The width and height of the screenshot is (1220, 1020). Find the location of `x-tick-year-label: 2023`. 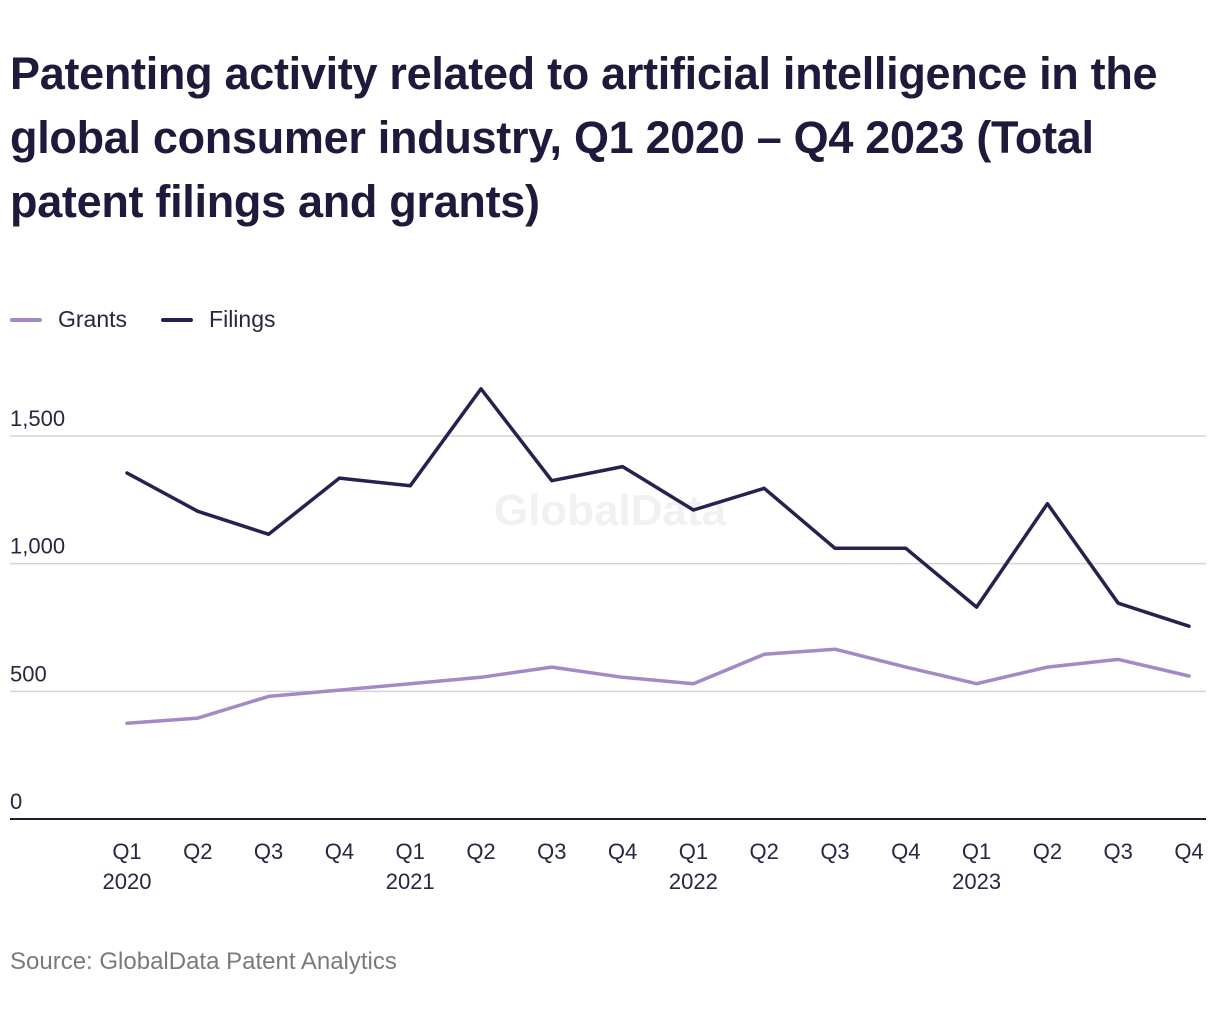

x-tick-year-label: 2023 is located at coordinates (976, 881).